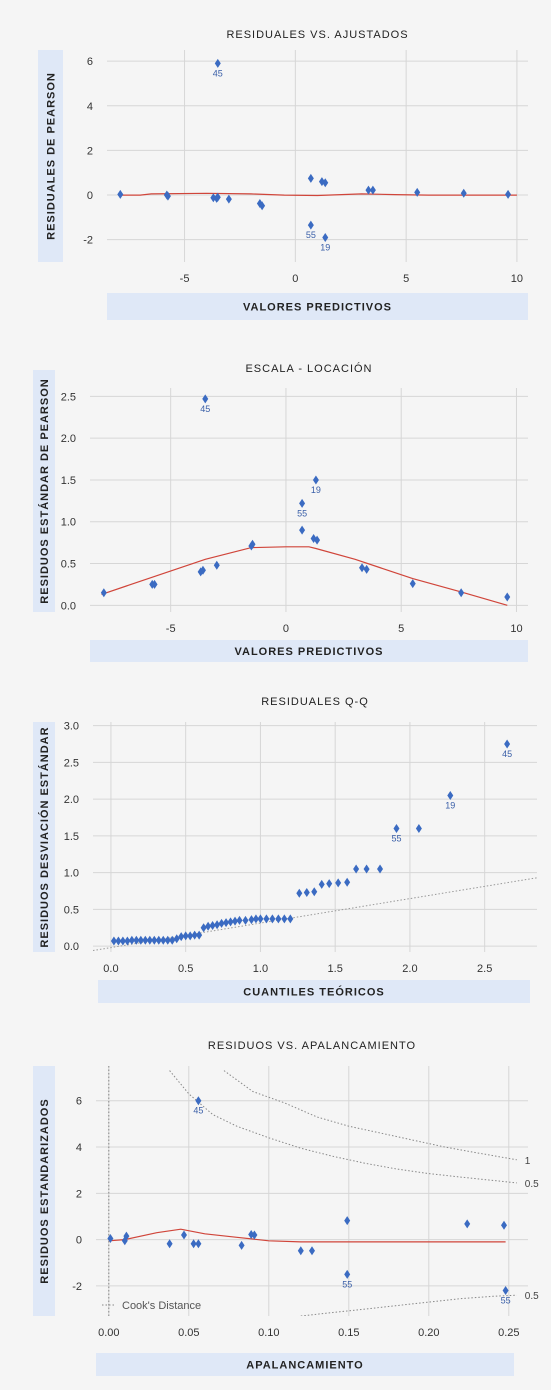  I want to click on x-tick-label: 0.10, so click(268, 1333).